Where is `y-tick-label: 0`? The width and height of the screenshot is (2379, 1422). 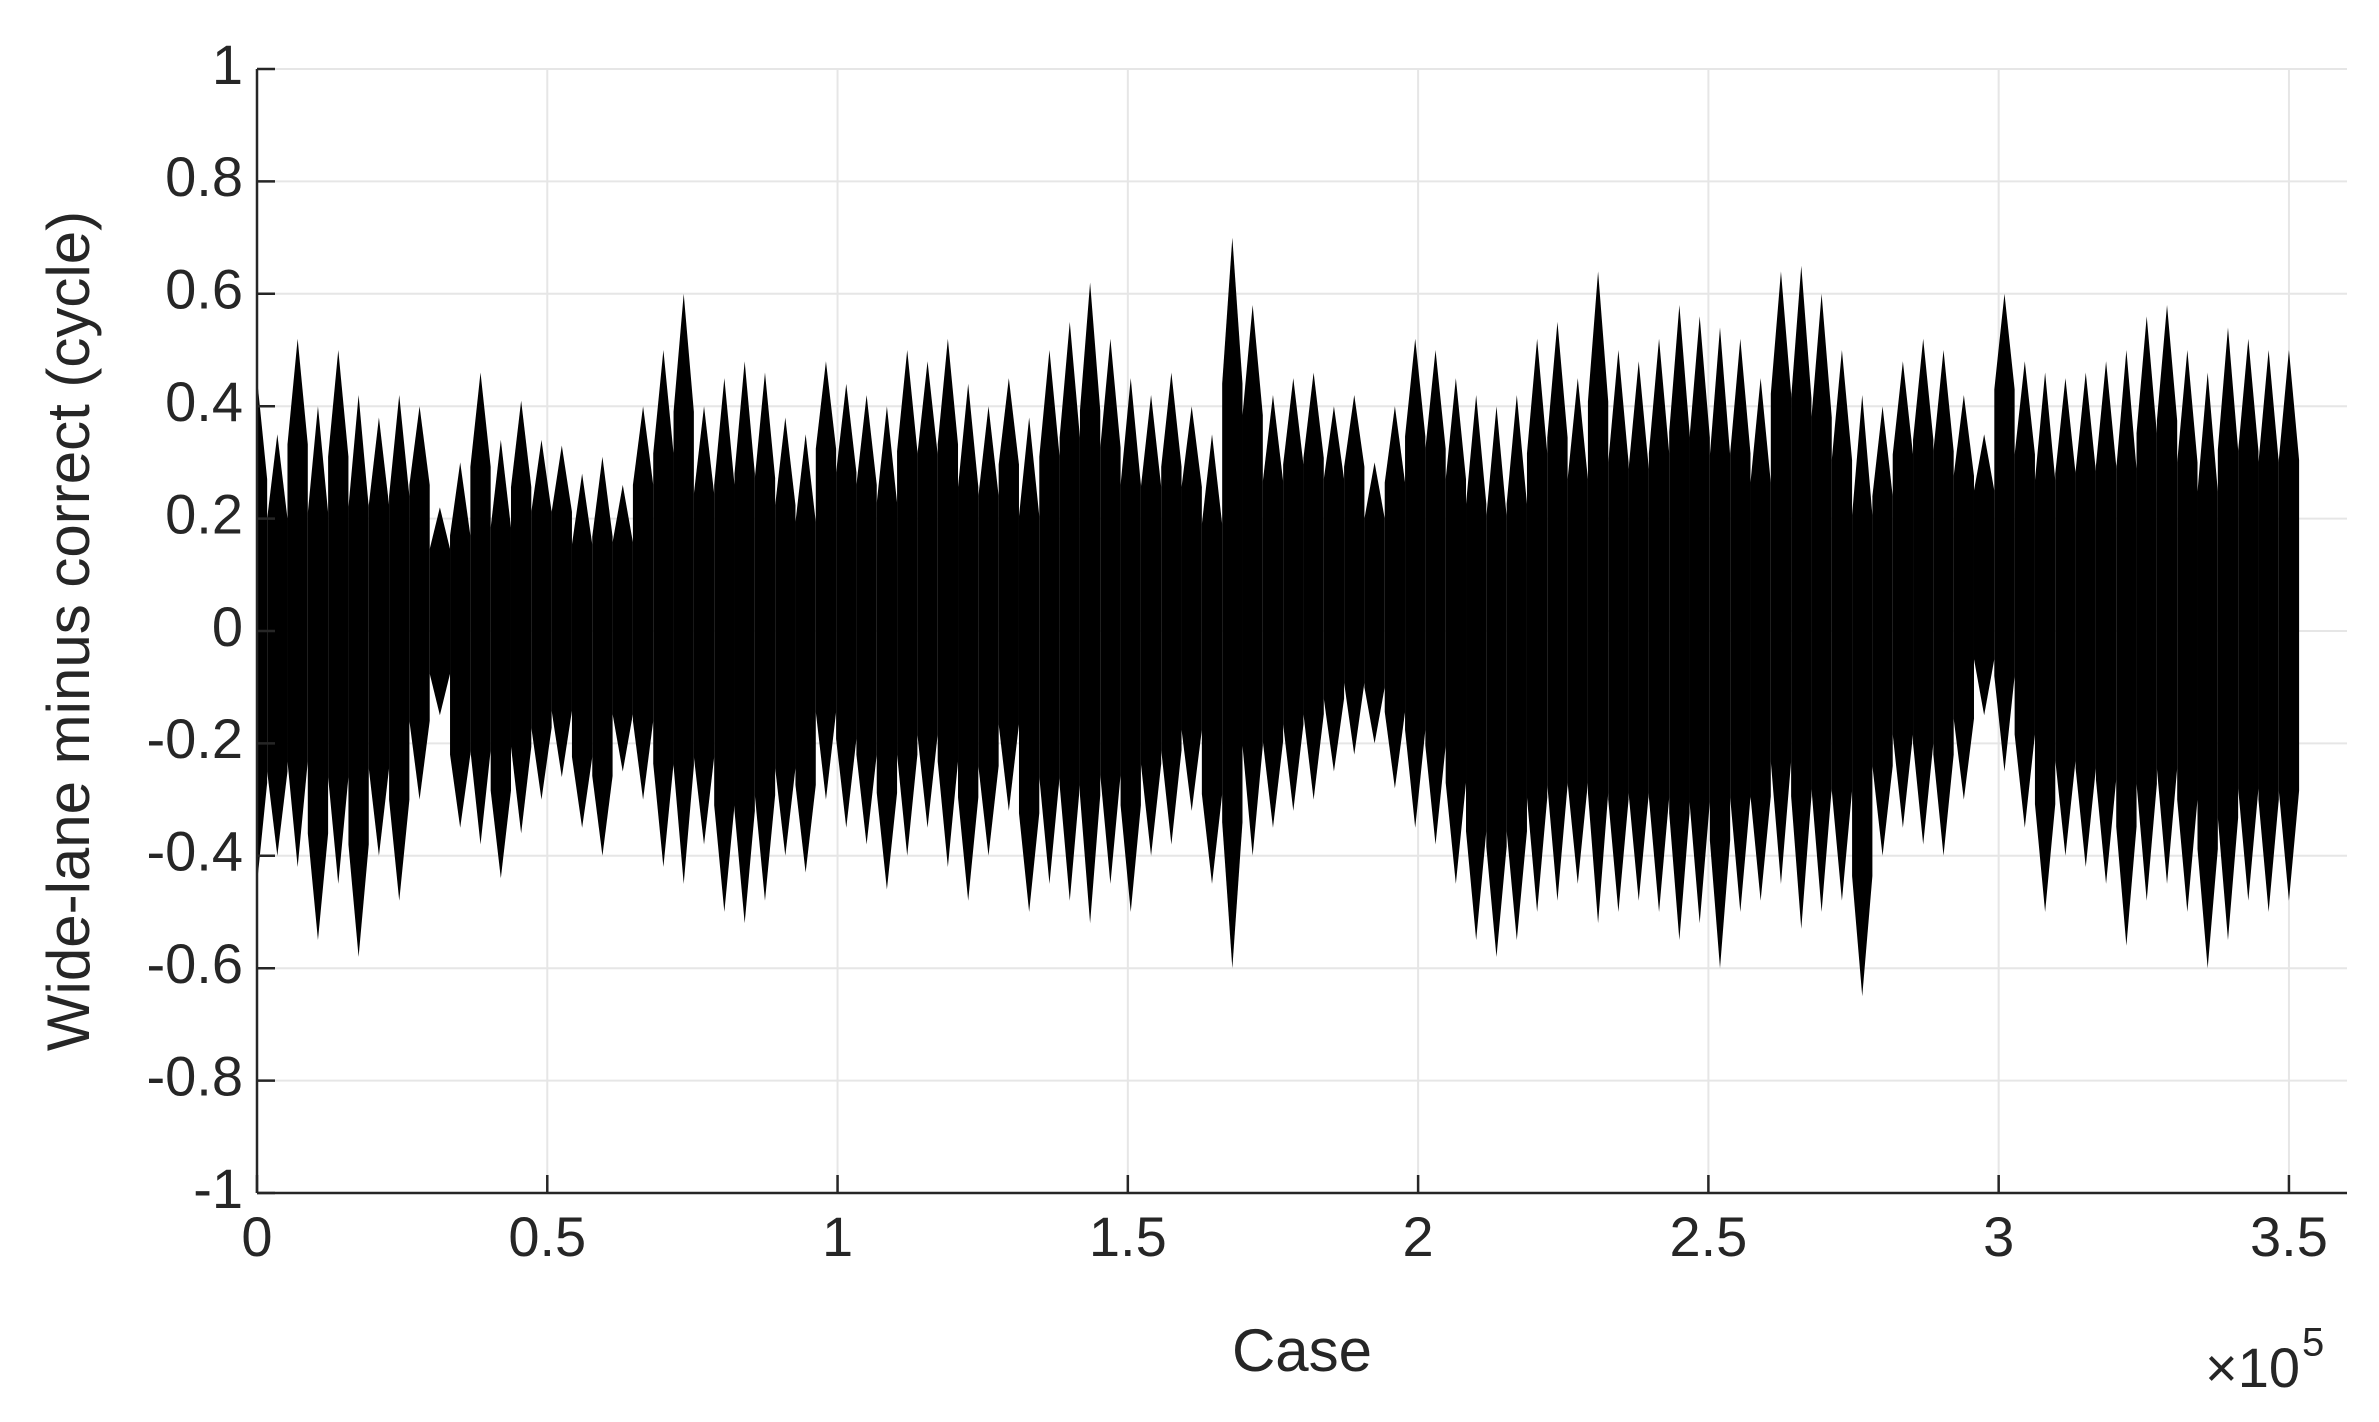
y-tick-label: 0 is located at coordinates (227, 626).